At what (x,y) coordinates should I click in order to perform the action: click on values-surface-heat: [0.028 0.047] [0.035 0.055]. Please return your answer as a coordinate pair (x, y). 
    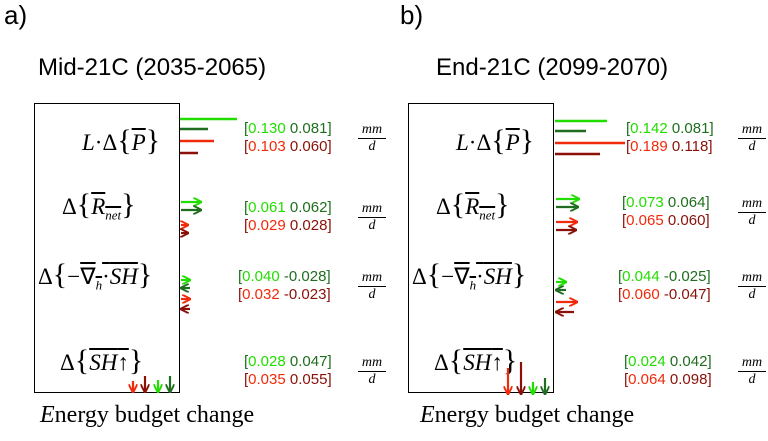
    Looking at the image, I should click on (288, 370).